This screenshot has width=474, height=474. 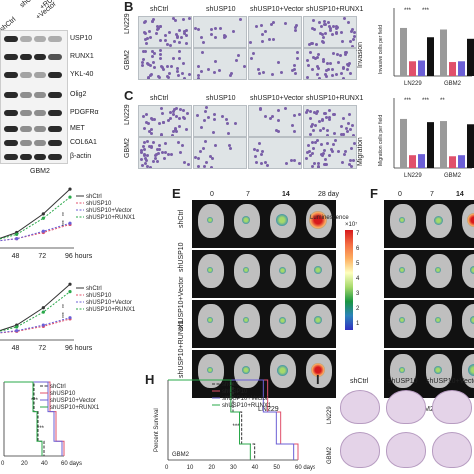 I want to click on legend-label: shCtrl, so click(x=58, y=387).